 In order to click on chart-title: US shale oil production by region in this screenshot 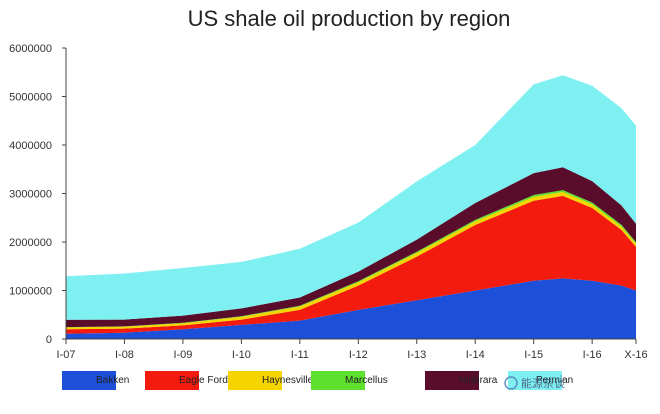, I will do `click(349, 18)`.